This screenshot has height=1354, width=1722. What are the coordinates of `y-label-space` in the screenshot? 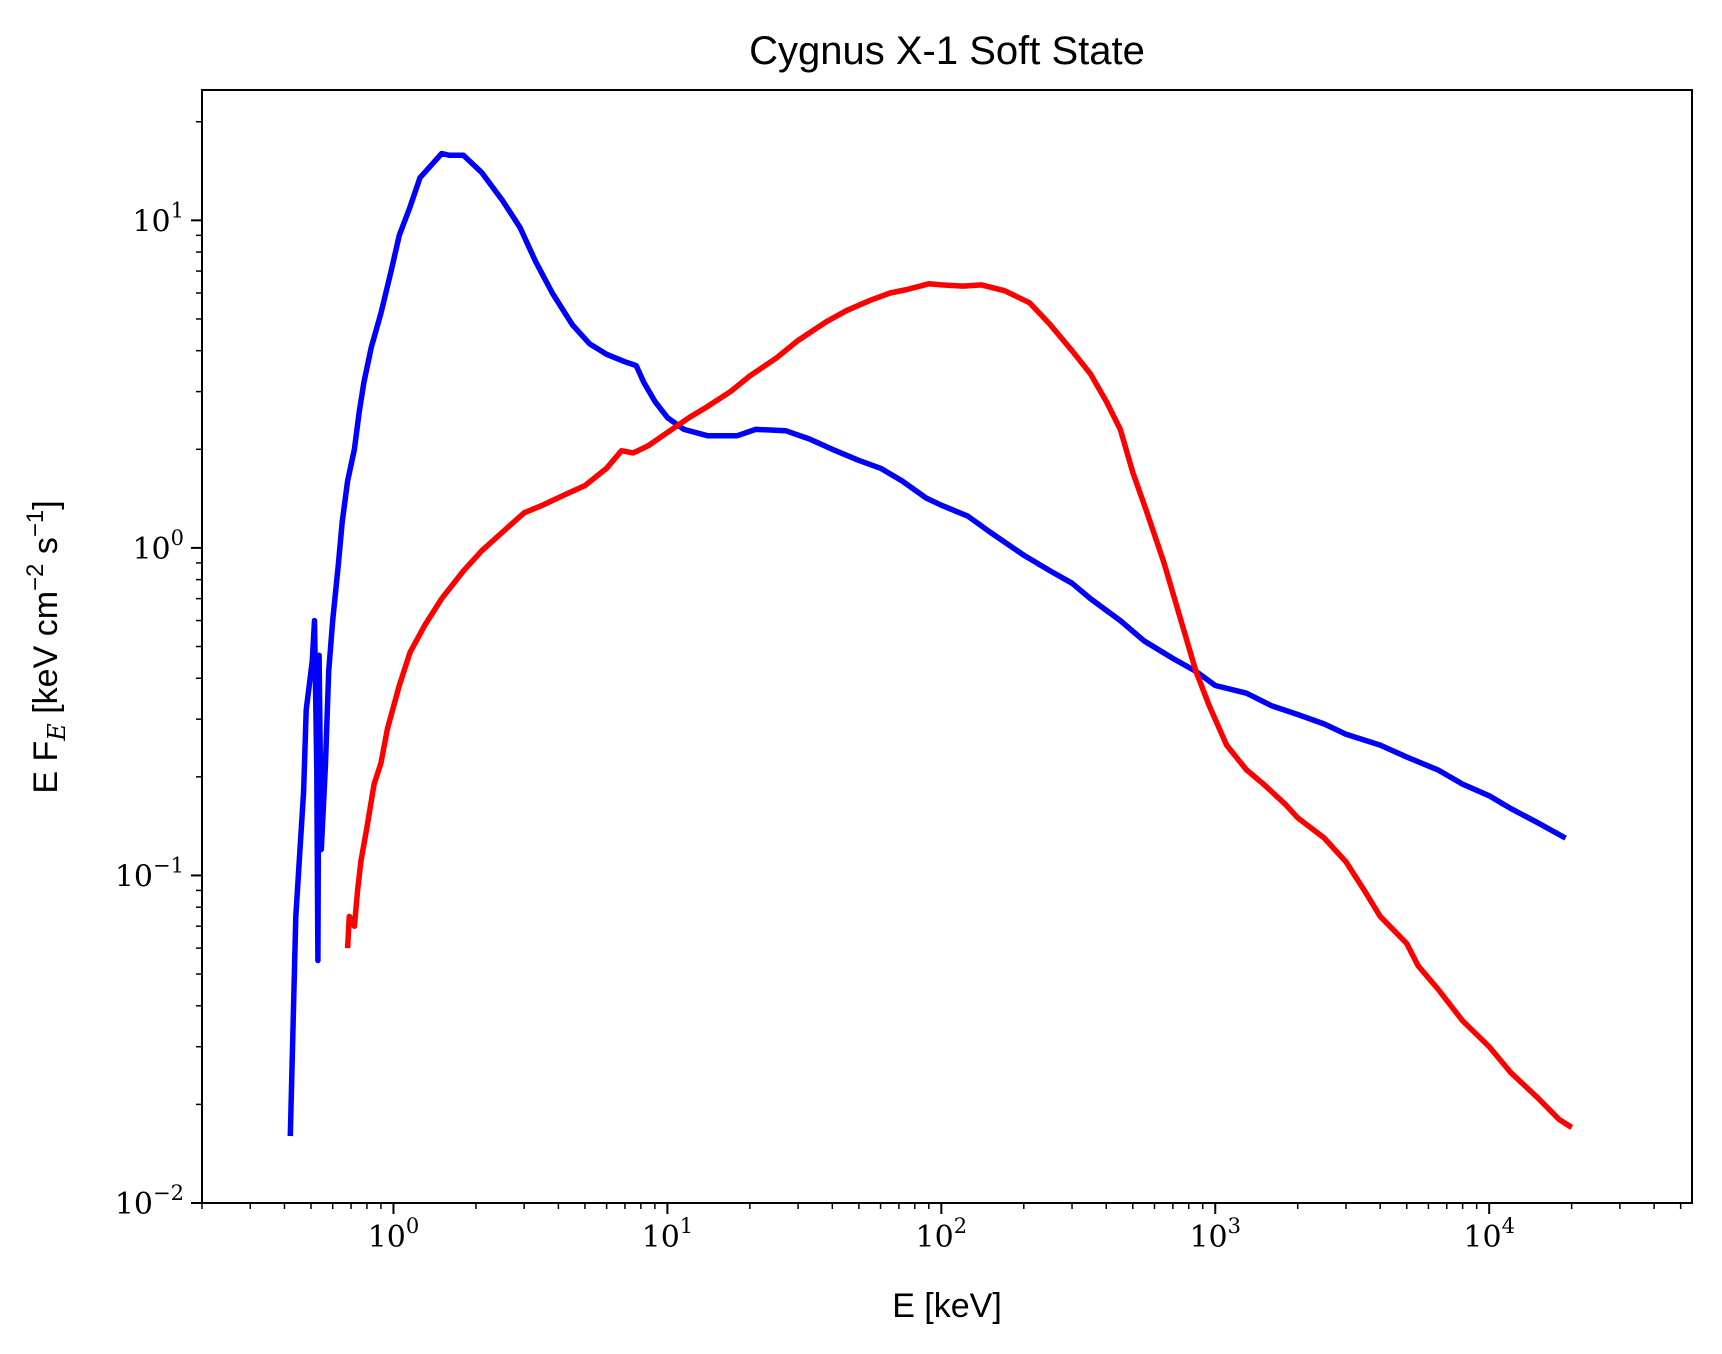 It's located at (46, 718).